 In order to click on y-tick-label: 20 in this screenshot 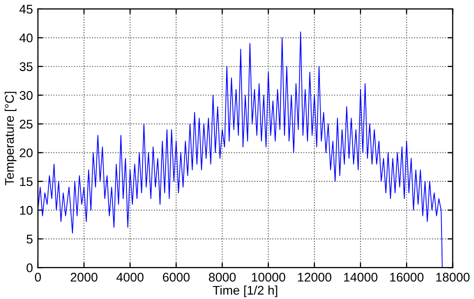, I will do `click(26, 153)`.